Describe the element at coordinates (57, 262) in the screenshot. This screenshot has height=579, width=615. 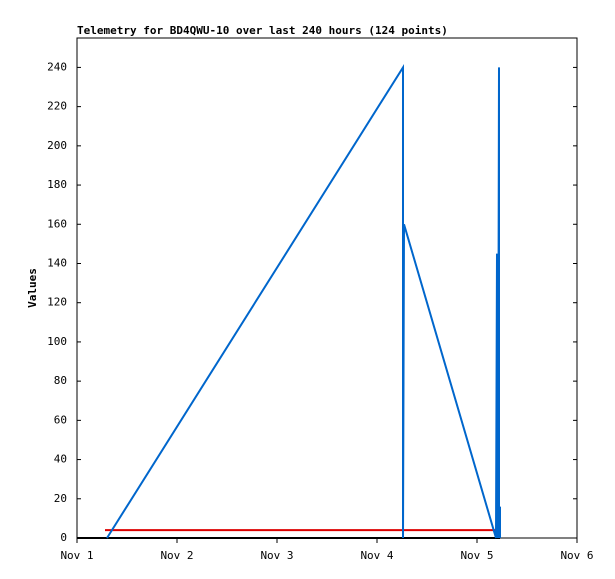
I see `y-tick-label: 140` at that location.